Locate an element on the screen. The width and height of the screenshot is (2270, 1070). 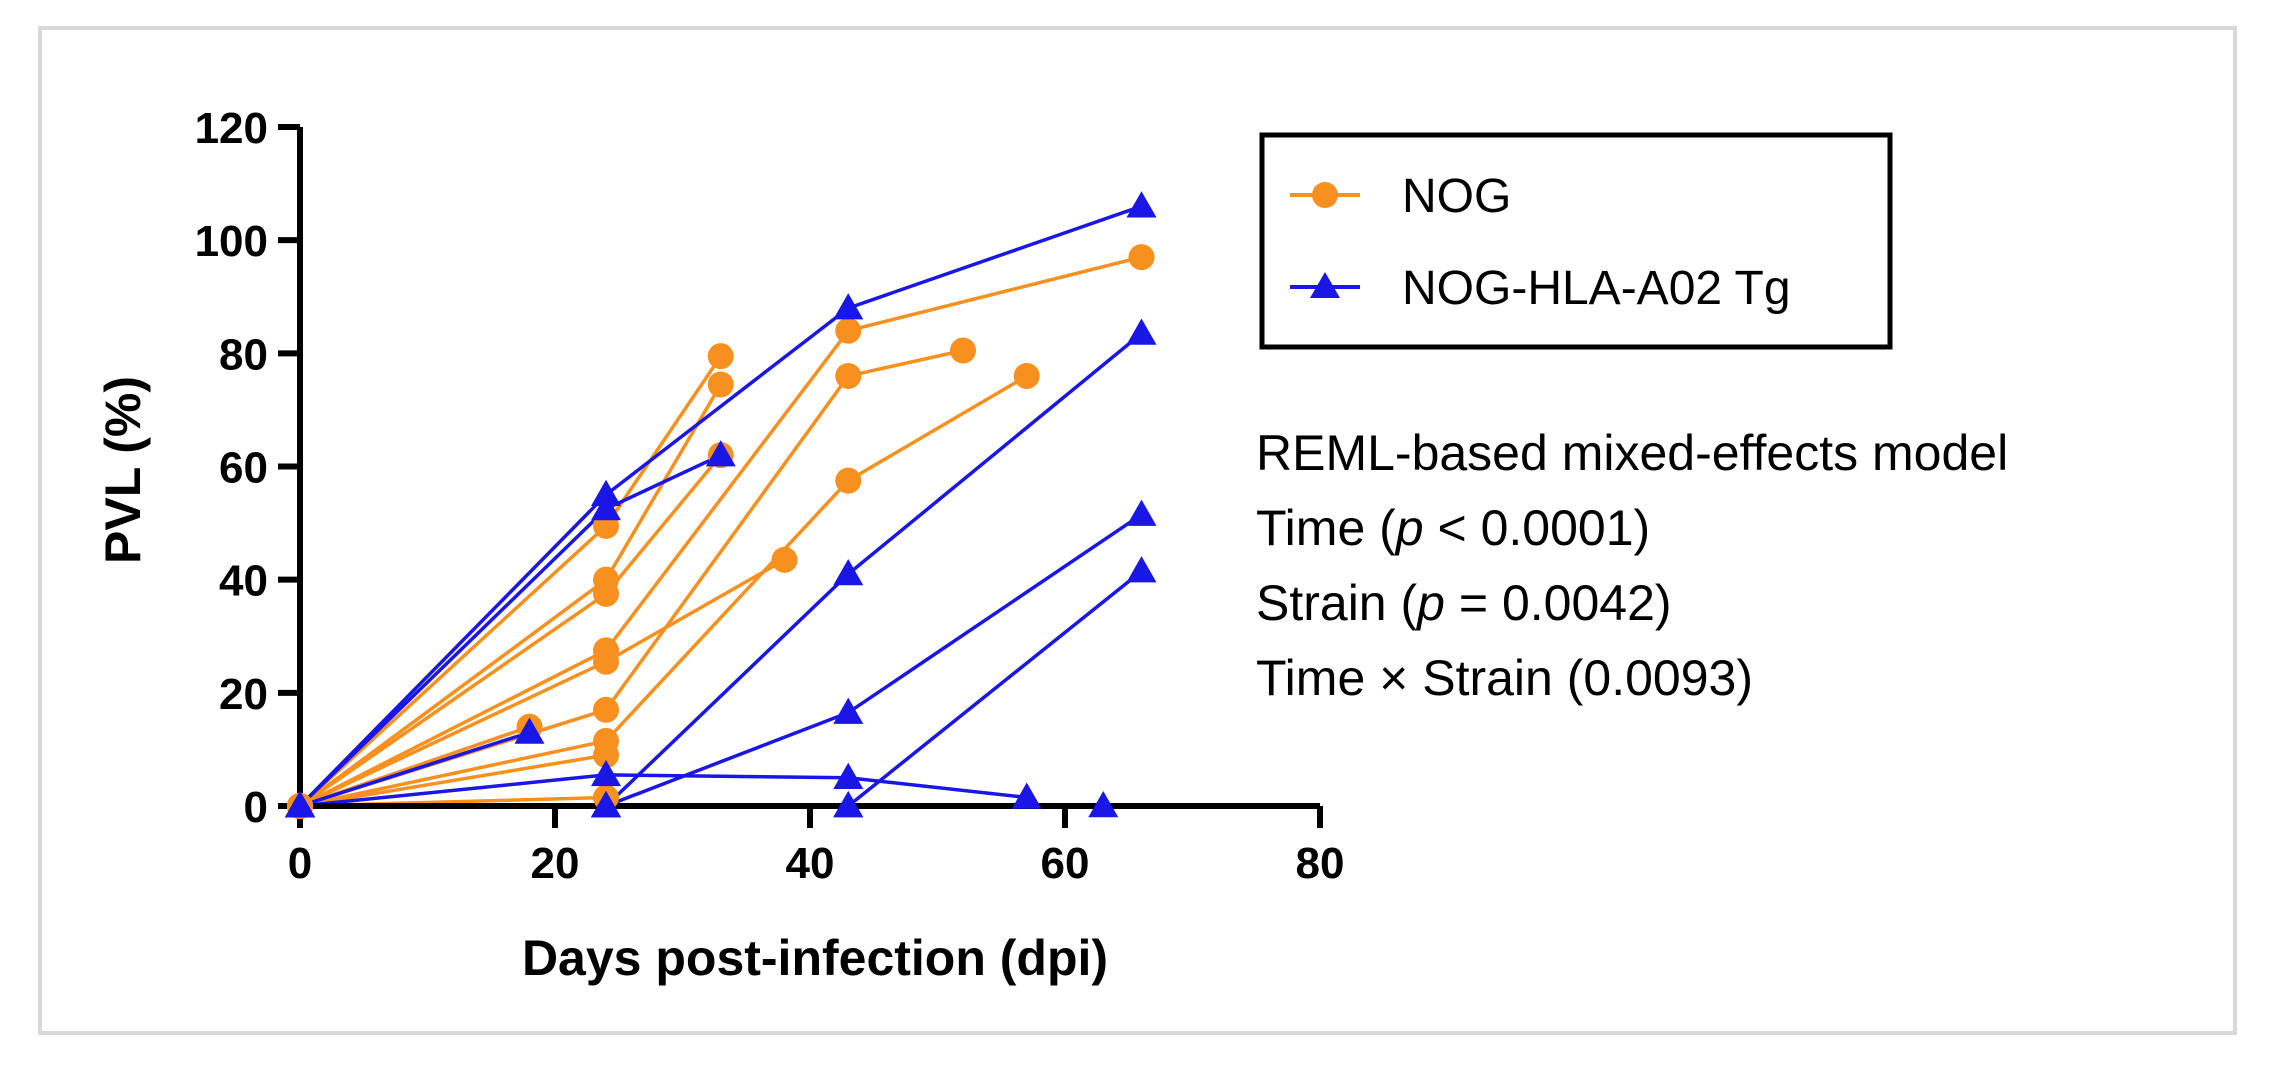
x-axis-label: Days post-infection (dpi) is located at coordinates (815, 958).